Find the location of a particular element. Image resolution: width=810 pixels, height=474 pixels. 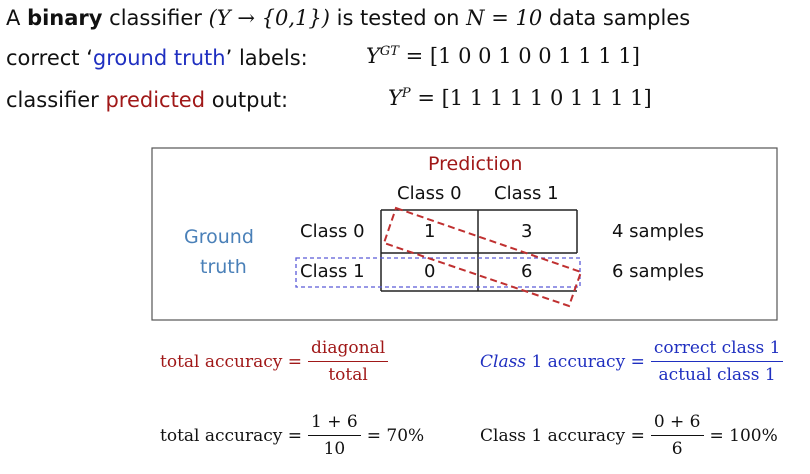

col-header: Class 0 is located at coordinates (429, 193).